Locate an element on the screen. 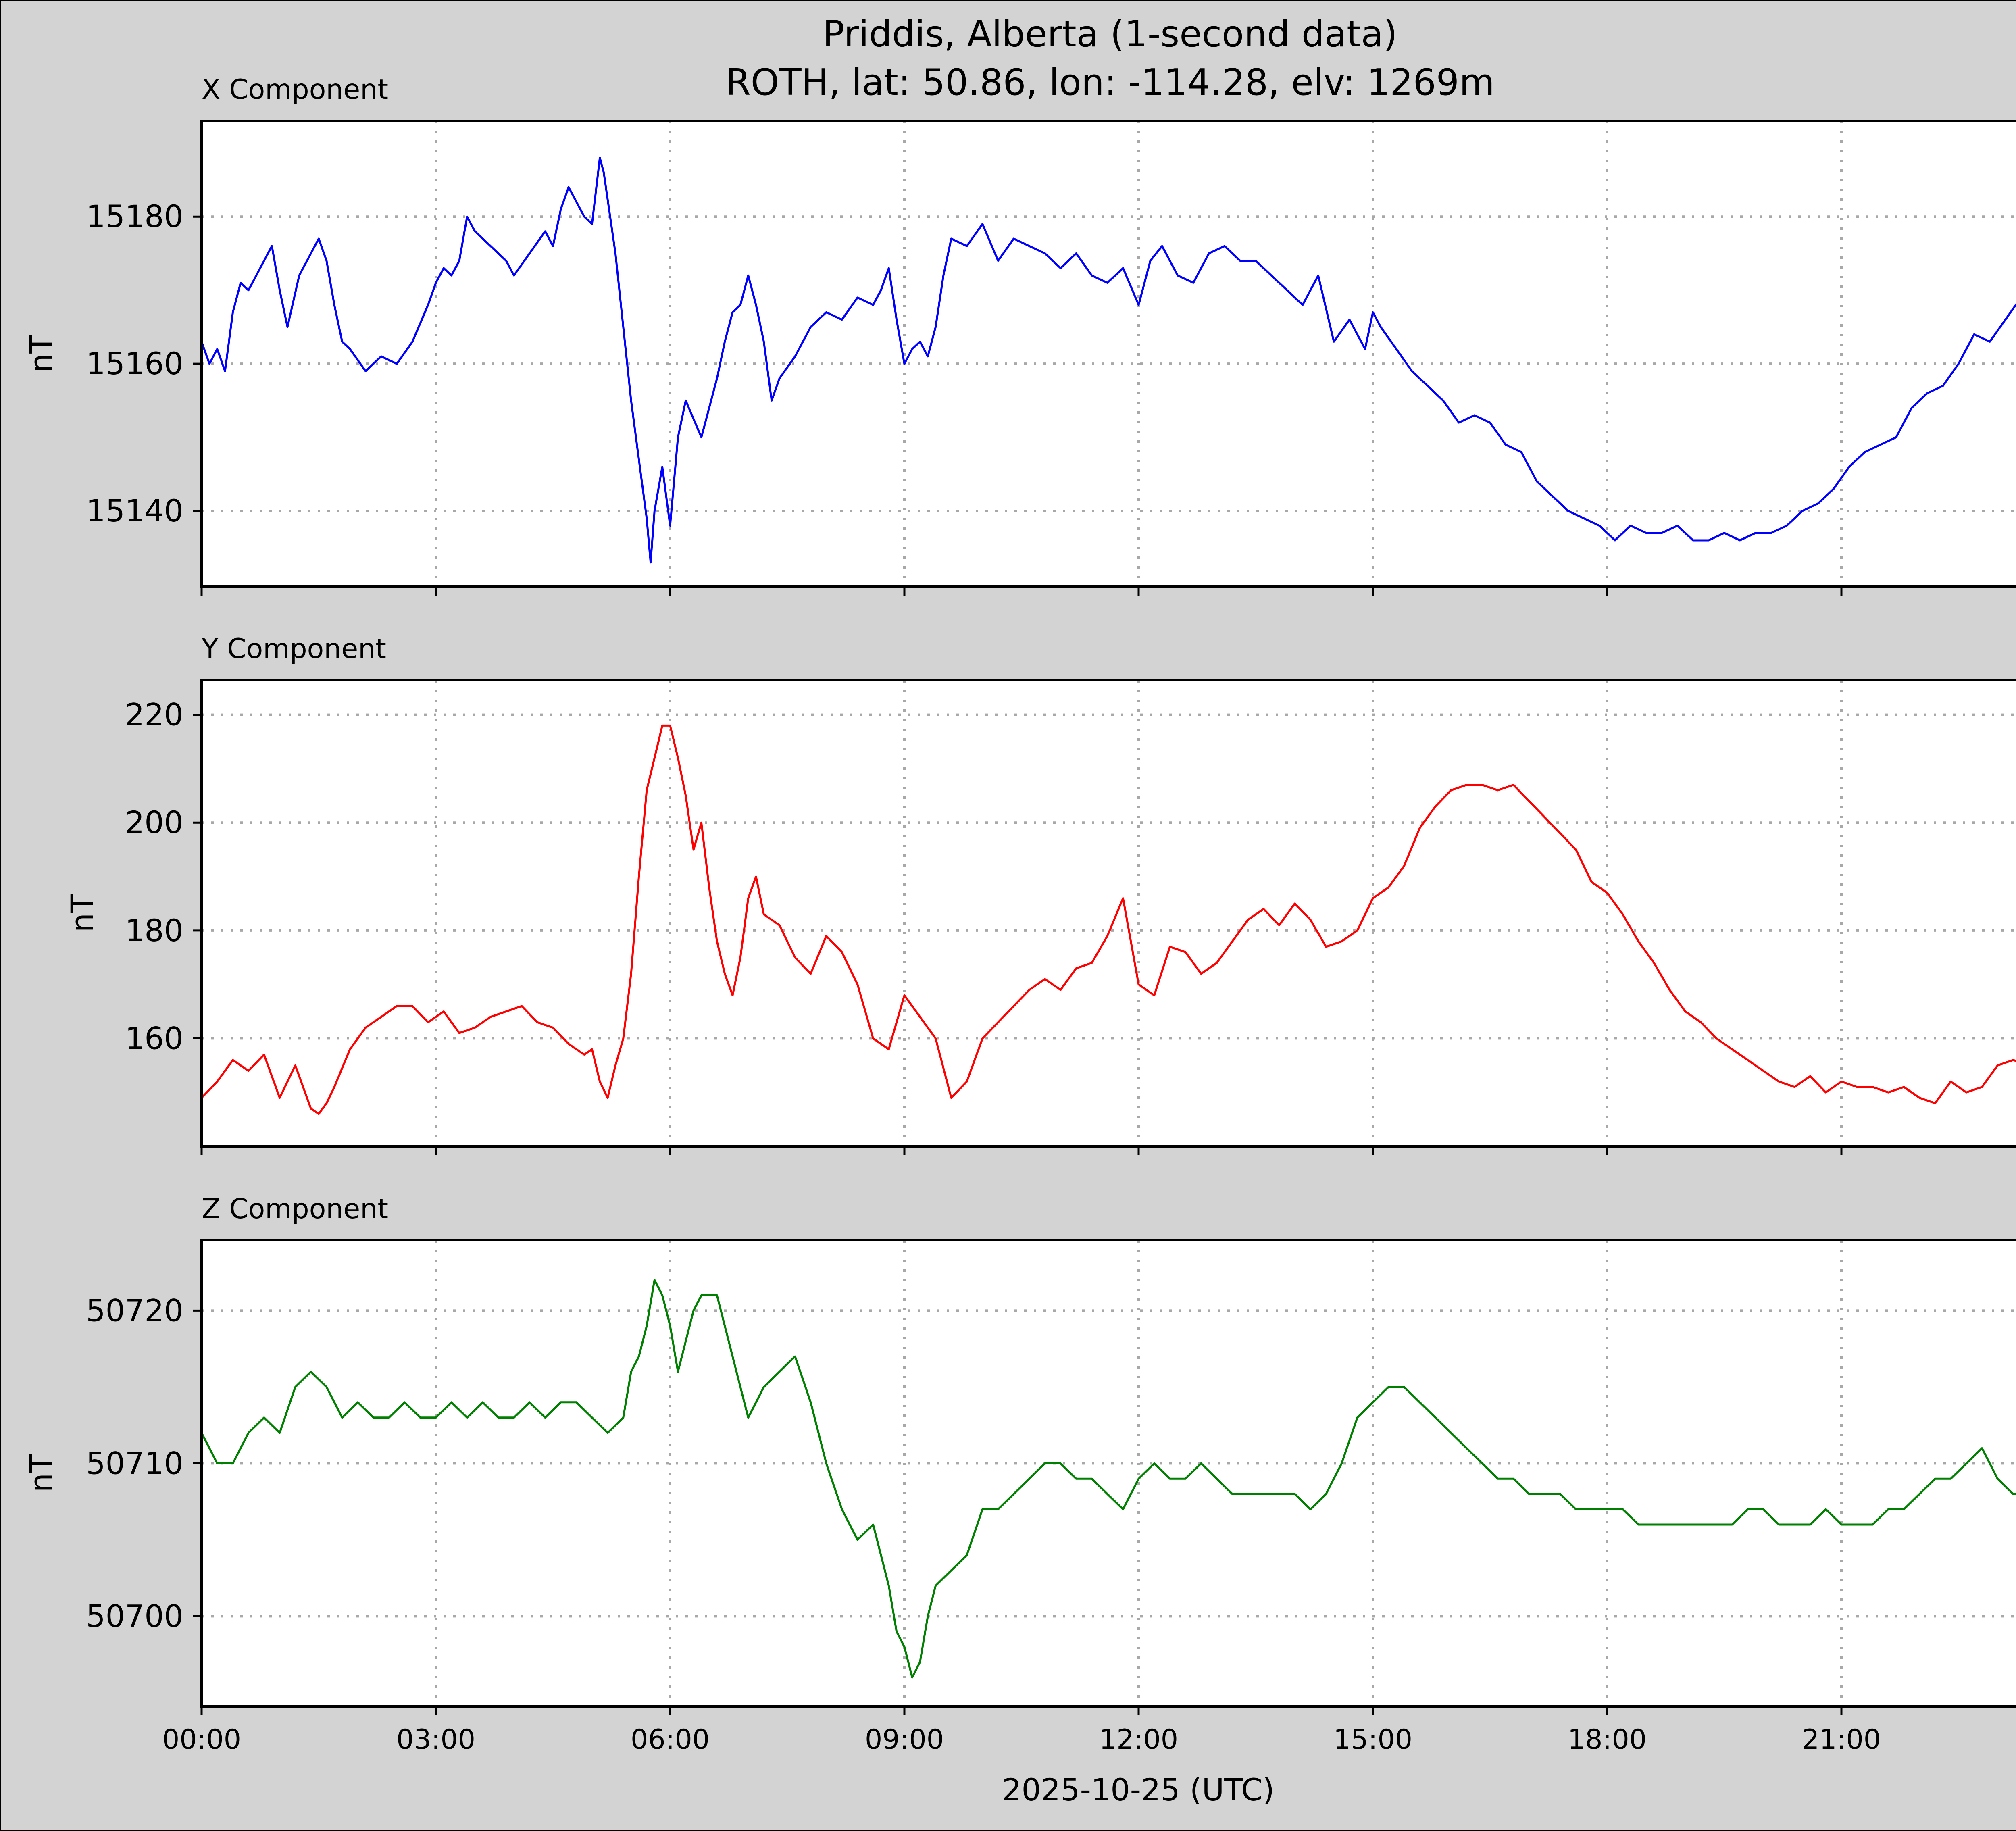 Image resolution: width=2016 pixels, height=1831 pixels. x-tick-label: 21:00 is located at coordinates (1842, 1740).